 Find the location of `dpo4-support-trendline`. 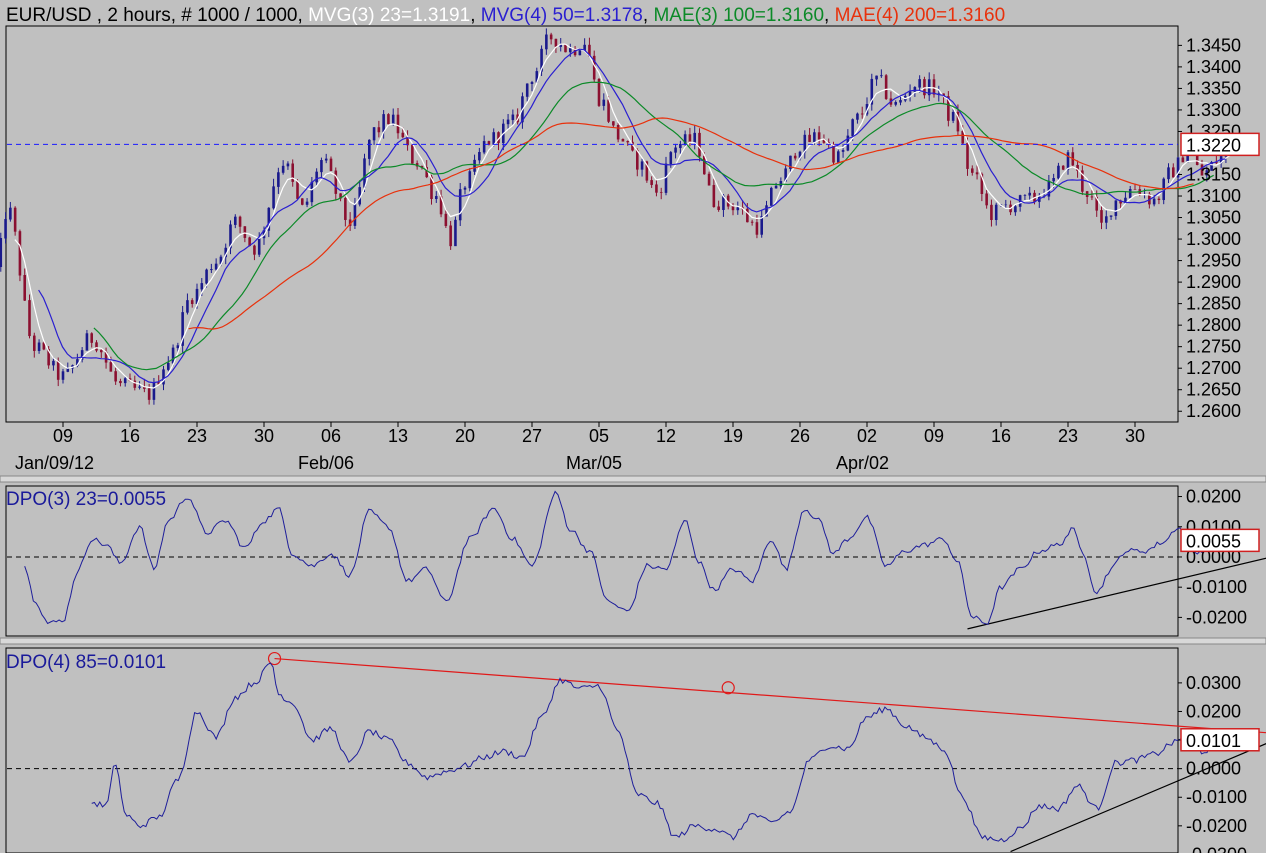

dpo4-support-trendline is located at coordinates (1138, 798).